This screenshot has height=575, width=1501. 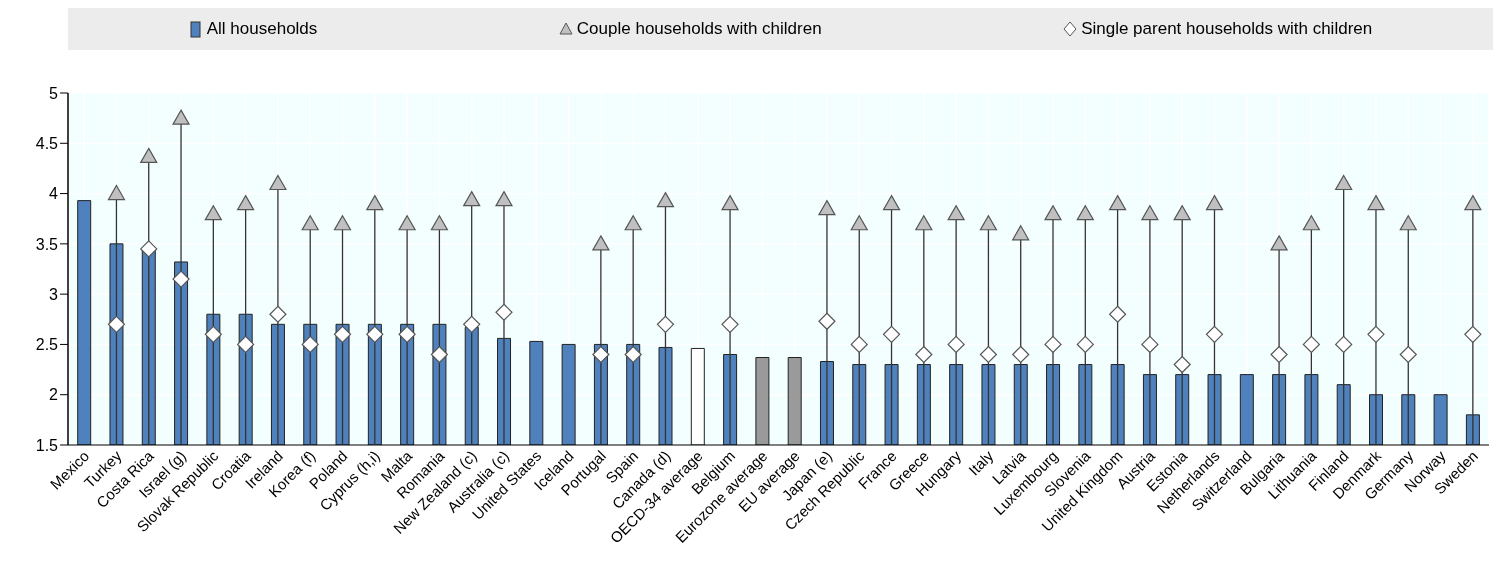 I want to click on y-tick-label: 1.5, so click(x=47, y=445).